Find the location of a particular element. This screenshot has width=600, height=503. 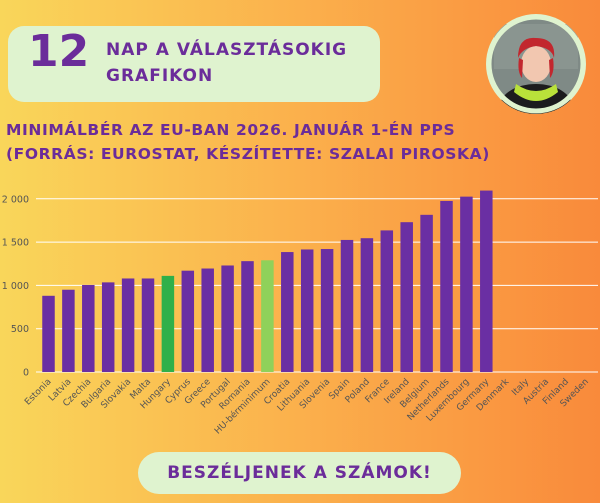

bar-netherlands is located at coordinates (446, 286).